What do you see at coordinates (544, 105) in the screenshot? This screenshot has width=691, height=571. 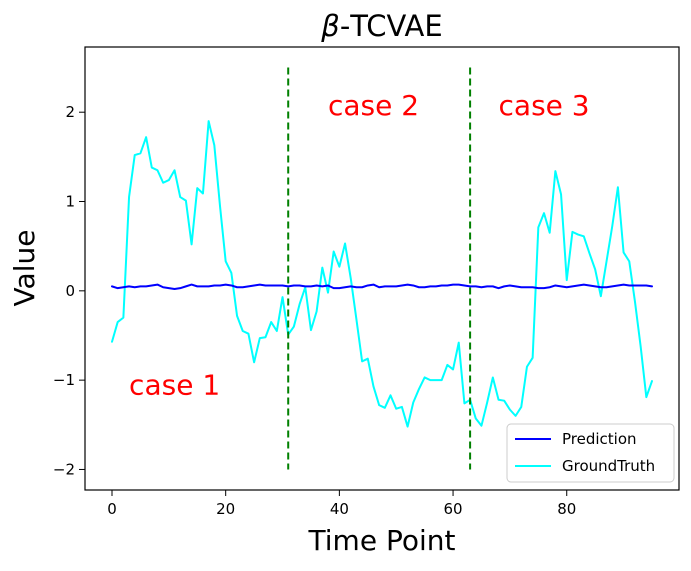 I see `annotation-case-3: case 3` at bounding box center [544, 105].